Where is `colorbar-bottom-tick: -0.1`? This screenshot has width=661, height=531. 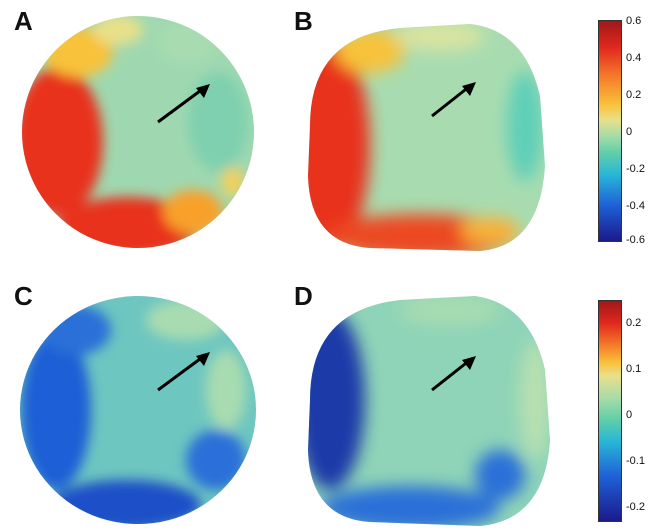 colorbar-bottom-tick: -0.1 is located at coordinates (635, 461).